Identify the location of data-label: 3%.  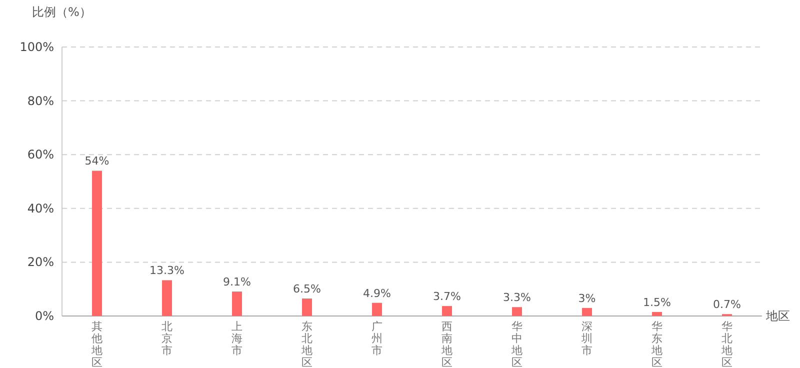
(587, 298).